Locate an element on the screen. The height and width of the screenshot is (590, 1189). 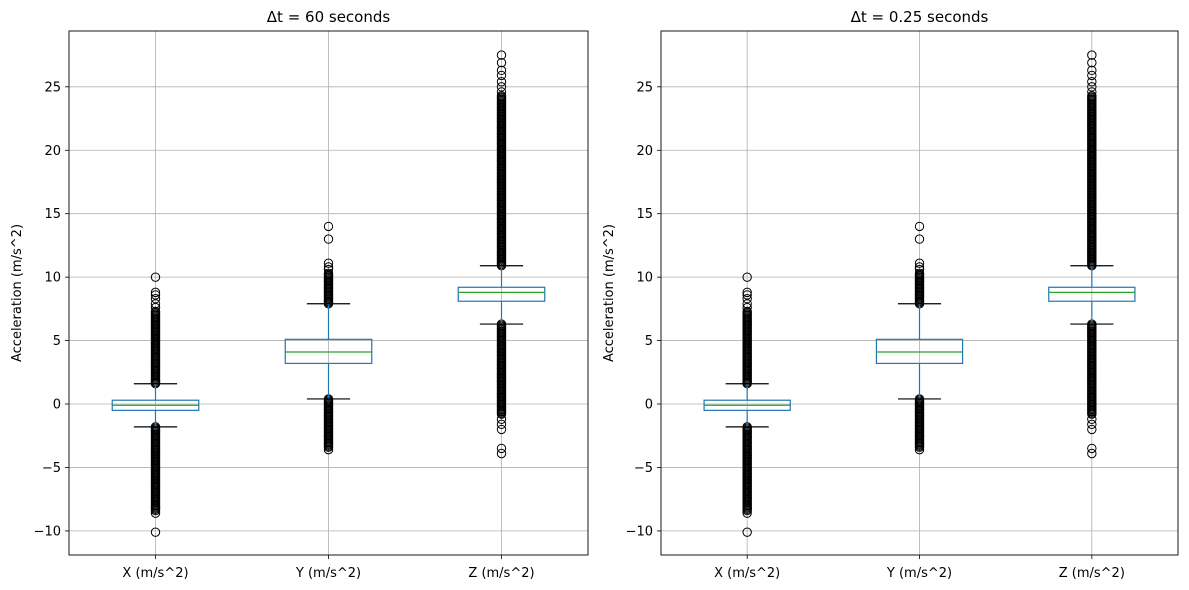
plot-title: Δt = 60 seconds is located at coordinates (329, 17).